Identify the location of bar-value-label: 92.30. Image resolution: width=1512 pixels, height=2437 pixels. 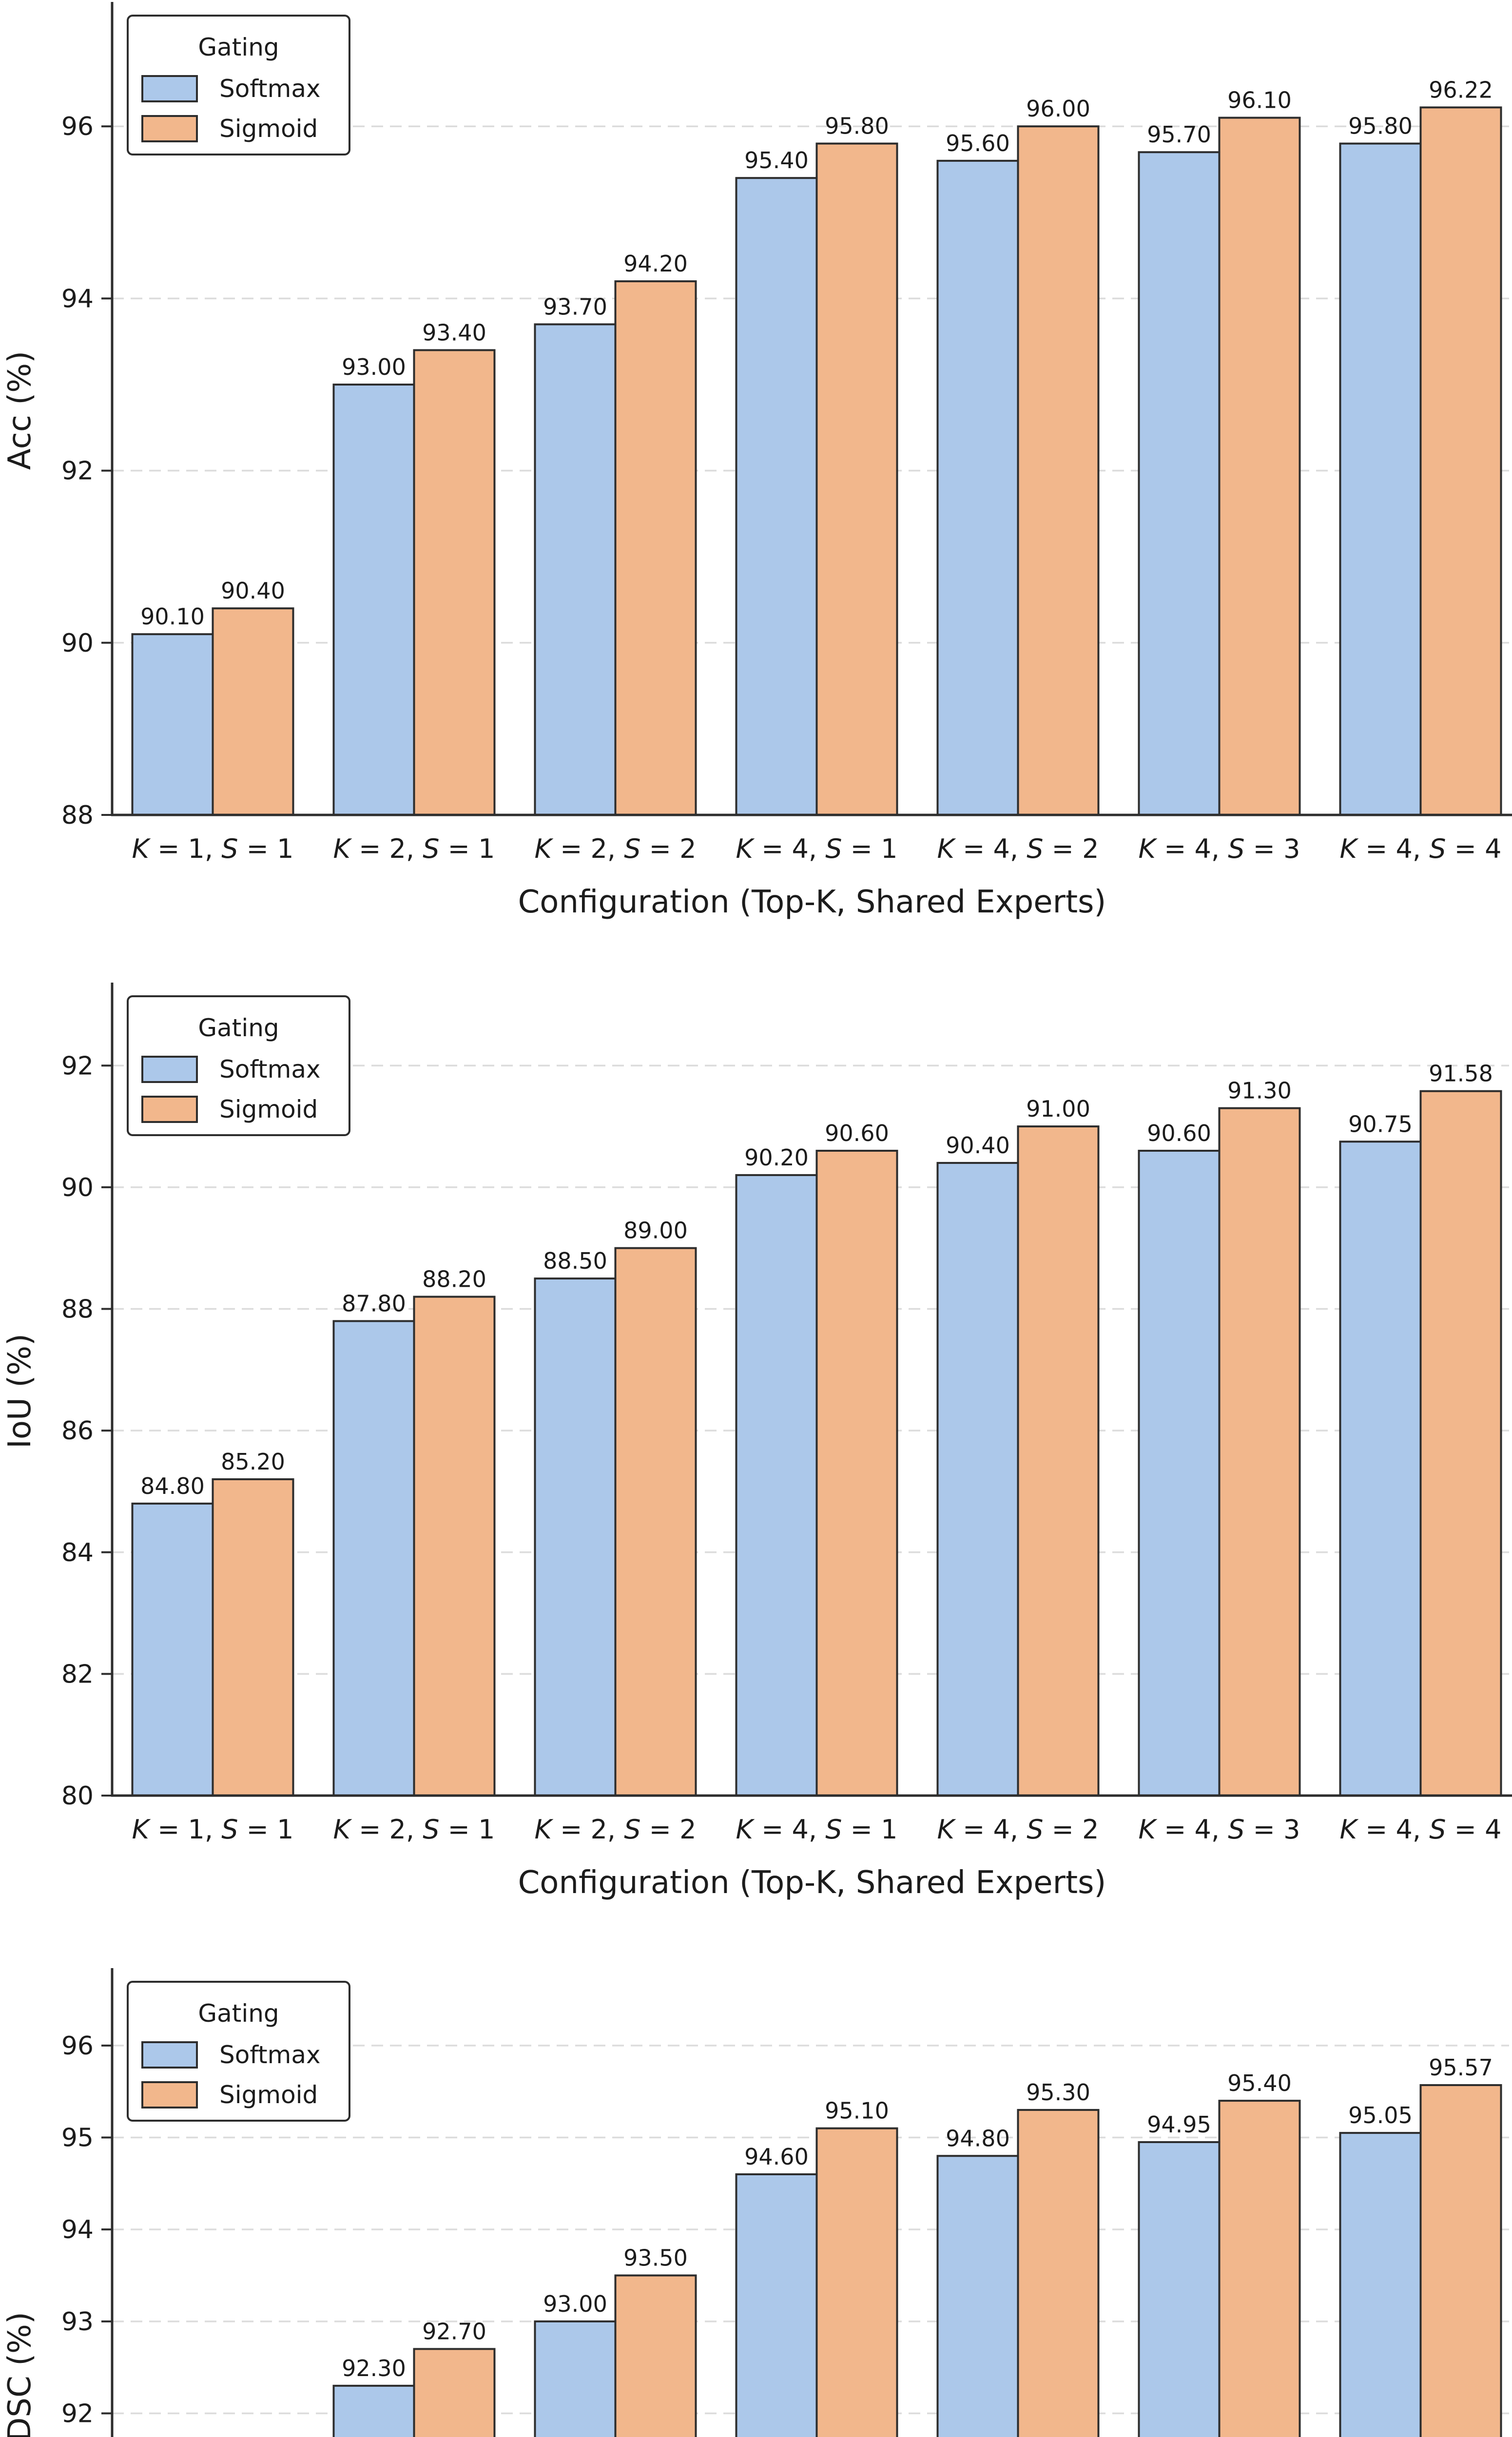
(374, 2368).